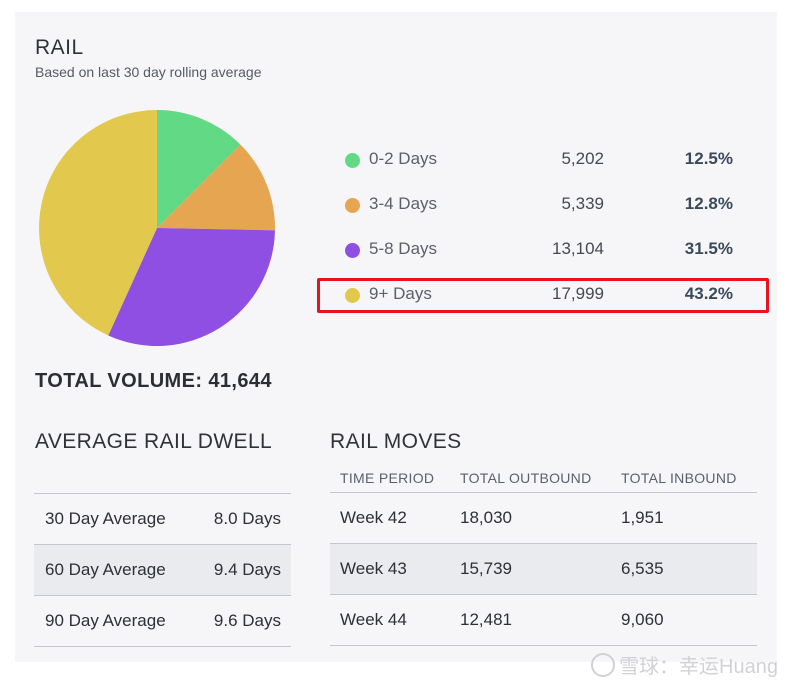 The width and height of the screenshot is (800, 689). Describe the element at coordinates (543, 518) in the screenshot. I see `table-row: Week 42 18,030 1,951` at that location.